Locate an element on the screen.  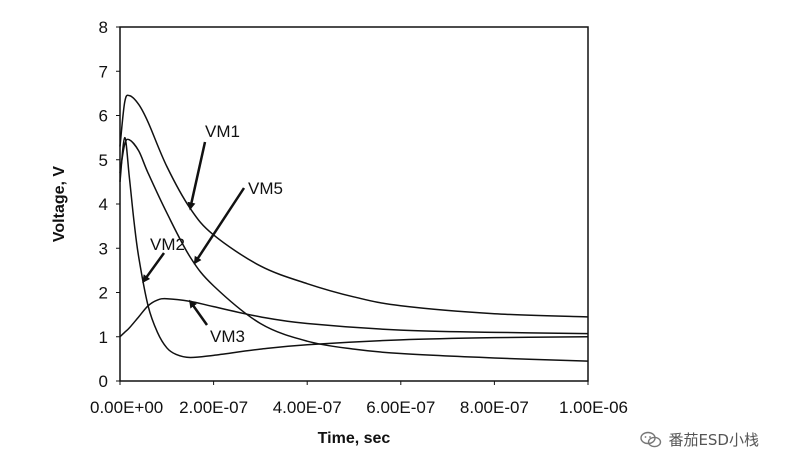
y-tick-label: 8 is located at coordinates (103, 27).